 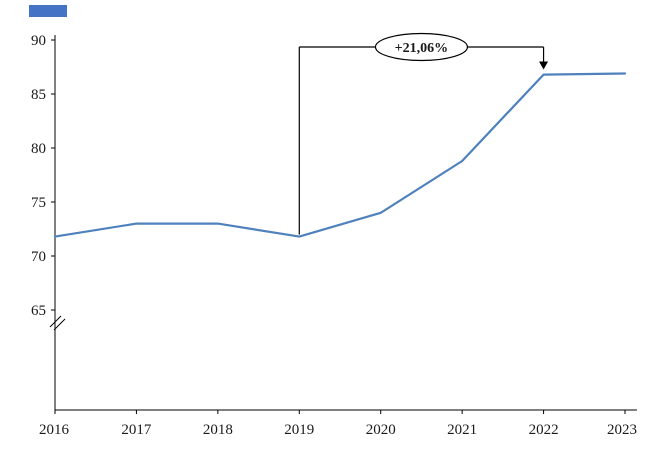 I want to click on x-tick-label: 2022, so click(x=544, y=430).